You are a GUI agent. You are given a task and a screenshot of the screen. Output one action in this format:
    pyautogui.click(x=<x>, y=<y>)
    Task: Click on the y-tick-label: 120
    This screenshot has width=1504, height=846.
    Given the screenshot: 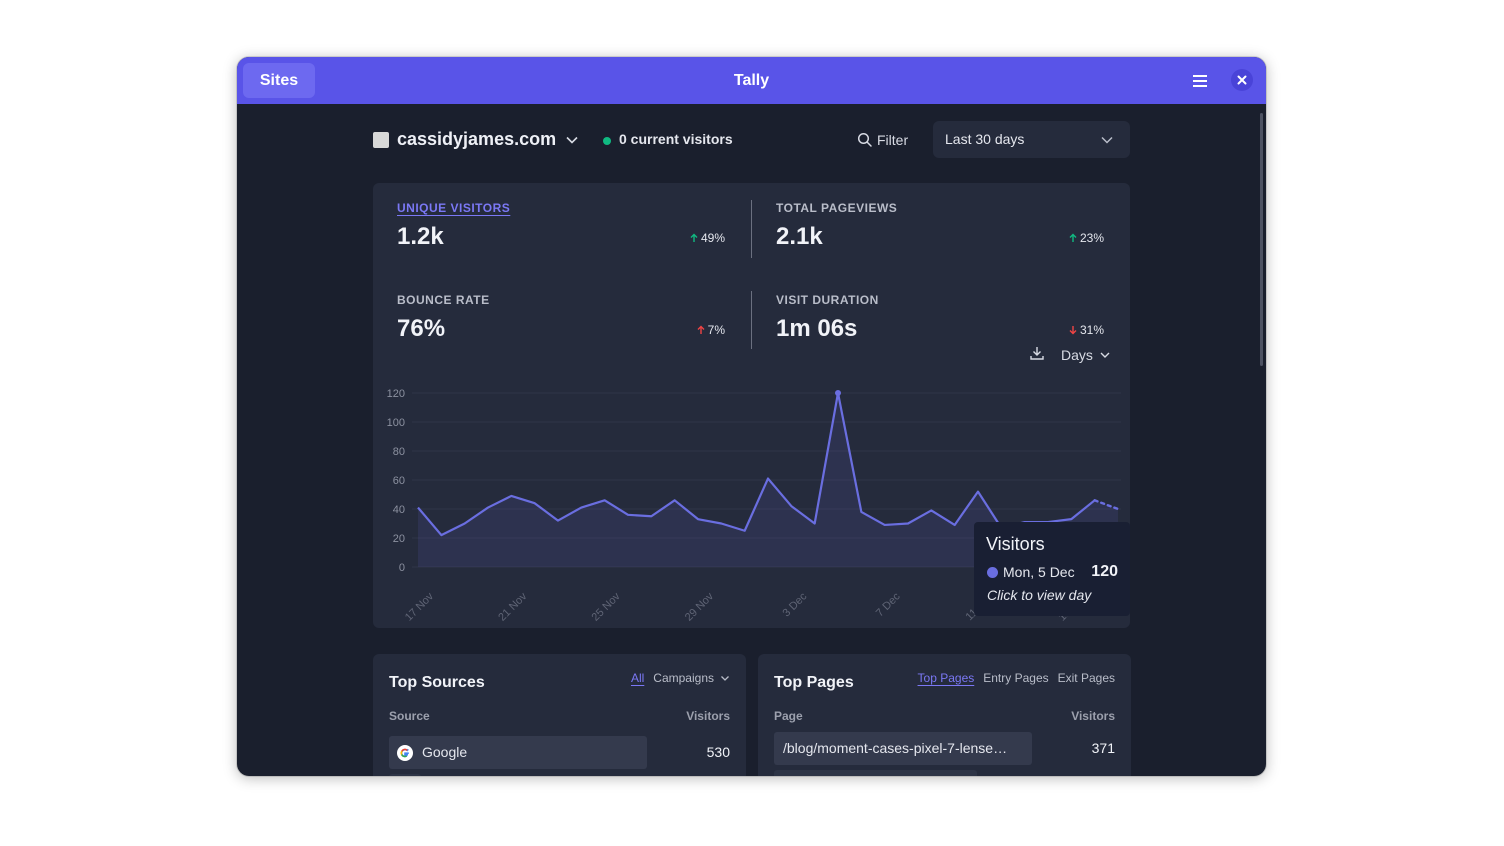 What is the action you would take?
    pyautogui.click(x=396, y=394)
    